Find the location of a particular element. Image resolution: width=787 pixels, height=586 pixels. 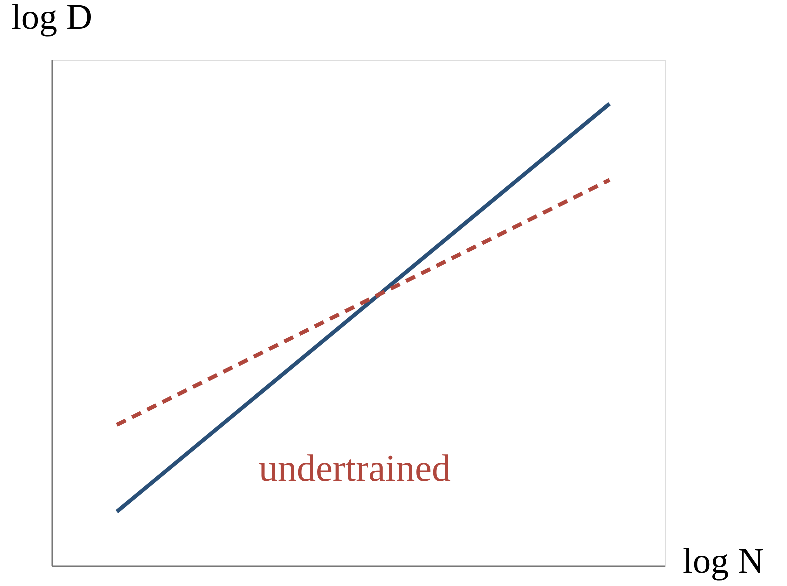

y-axis-title: log D is located at coordinates (52, 18).